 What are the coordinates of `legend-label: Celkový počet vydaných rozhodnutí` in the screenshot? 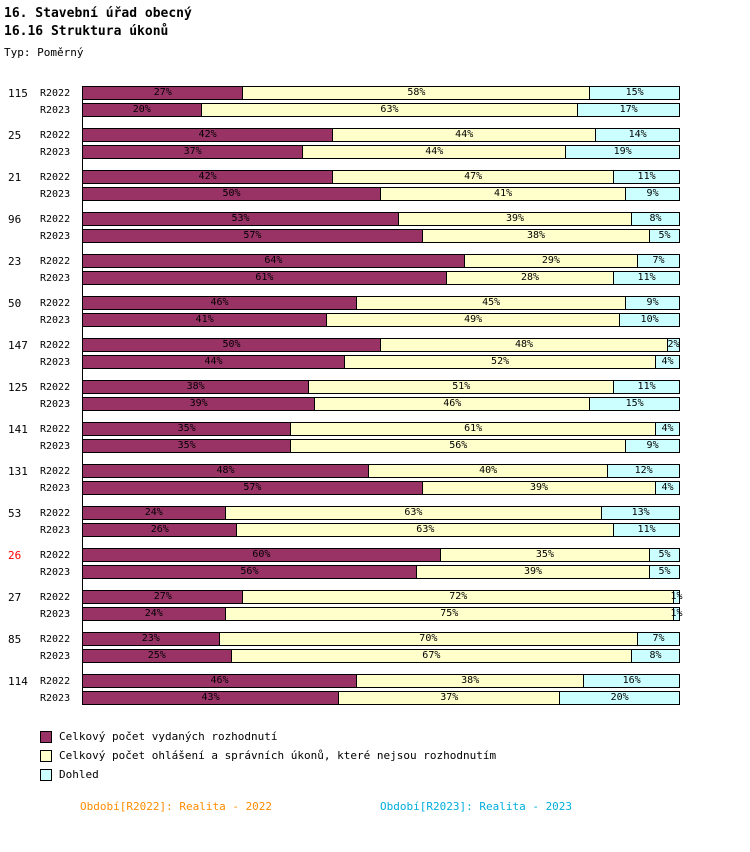 It's located at (168, 736).